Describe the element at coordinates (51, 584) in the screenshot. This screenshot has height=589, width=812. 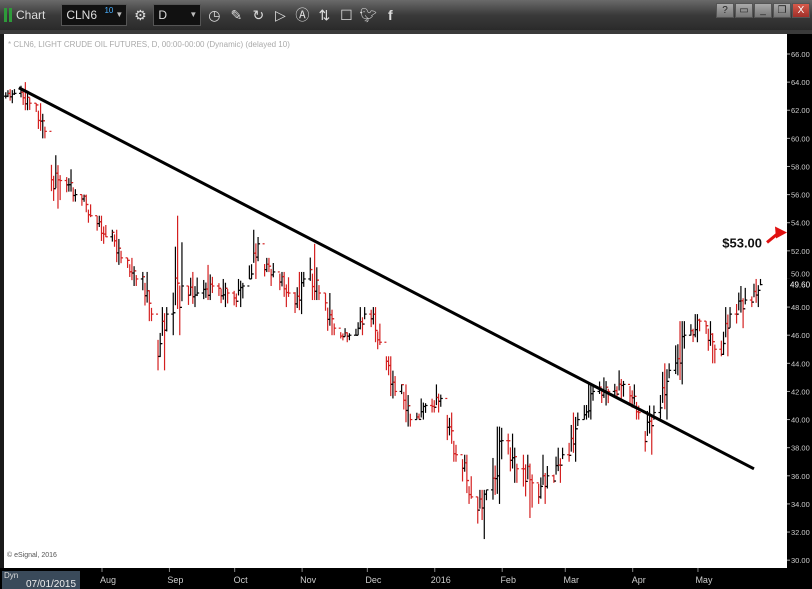
I see `cursor-date-label: 07/01/2015` at that location.